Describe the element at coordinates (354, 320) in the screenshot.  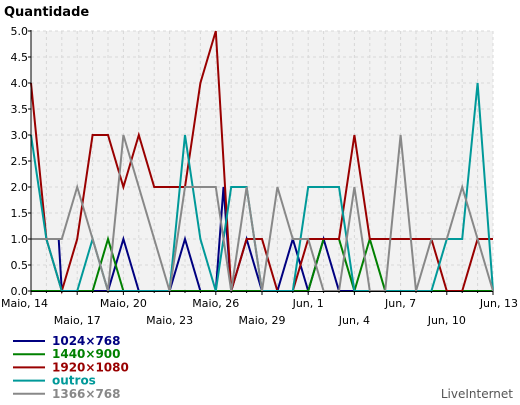
I see `x-tick-label: Jun, 4` at that location.